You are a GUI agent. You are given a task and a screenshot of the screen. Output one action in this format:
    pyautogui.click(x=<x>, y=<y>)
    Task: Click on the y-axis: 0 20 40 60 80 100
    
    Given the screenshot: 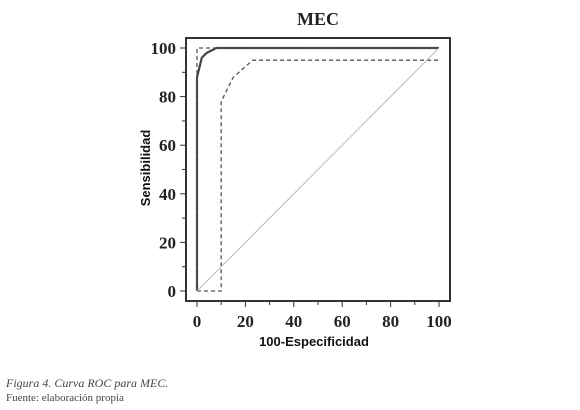 What is the action you would take?
    pyautogui.click(x=164, y=170)
    